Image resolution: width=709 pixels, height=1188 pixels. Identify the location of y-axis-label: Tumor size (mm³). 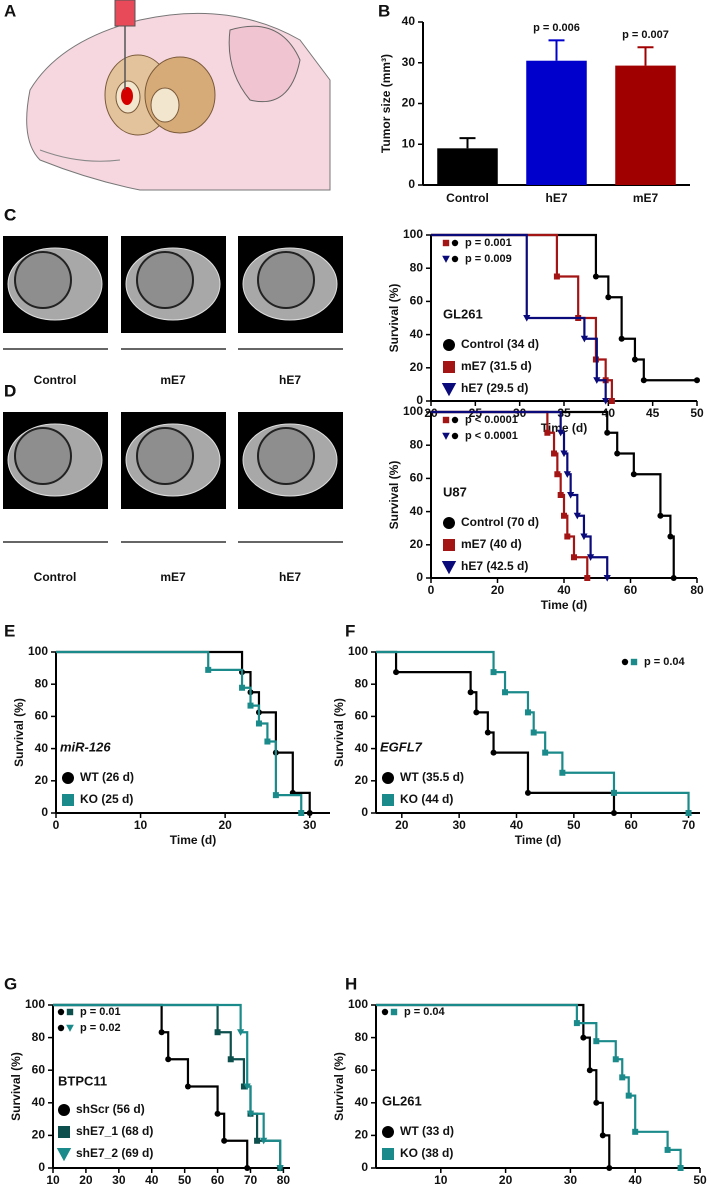
(386, 103).